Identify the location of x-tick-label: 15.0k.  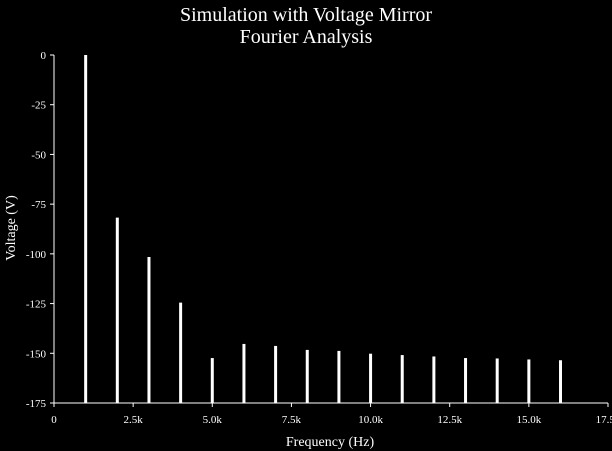
(528, 420).